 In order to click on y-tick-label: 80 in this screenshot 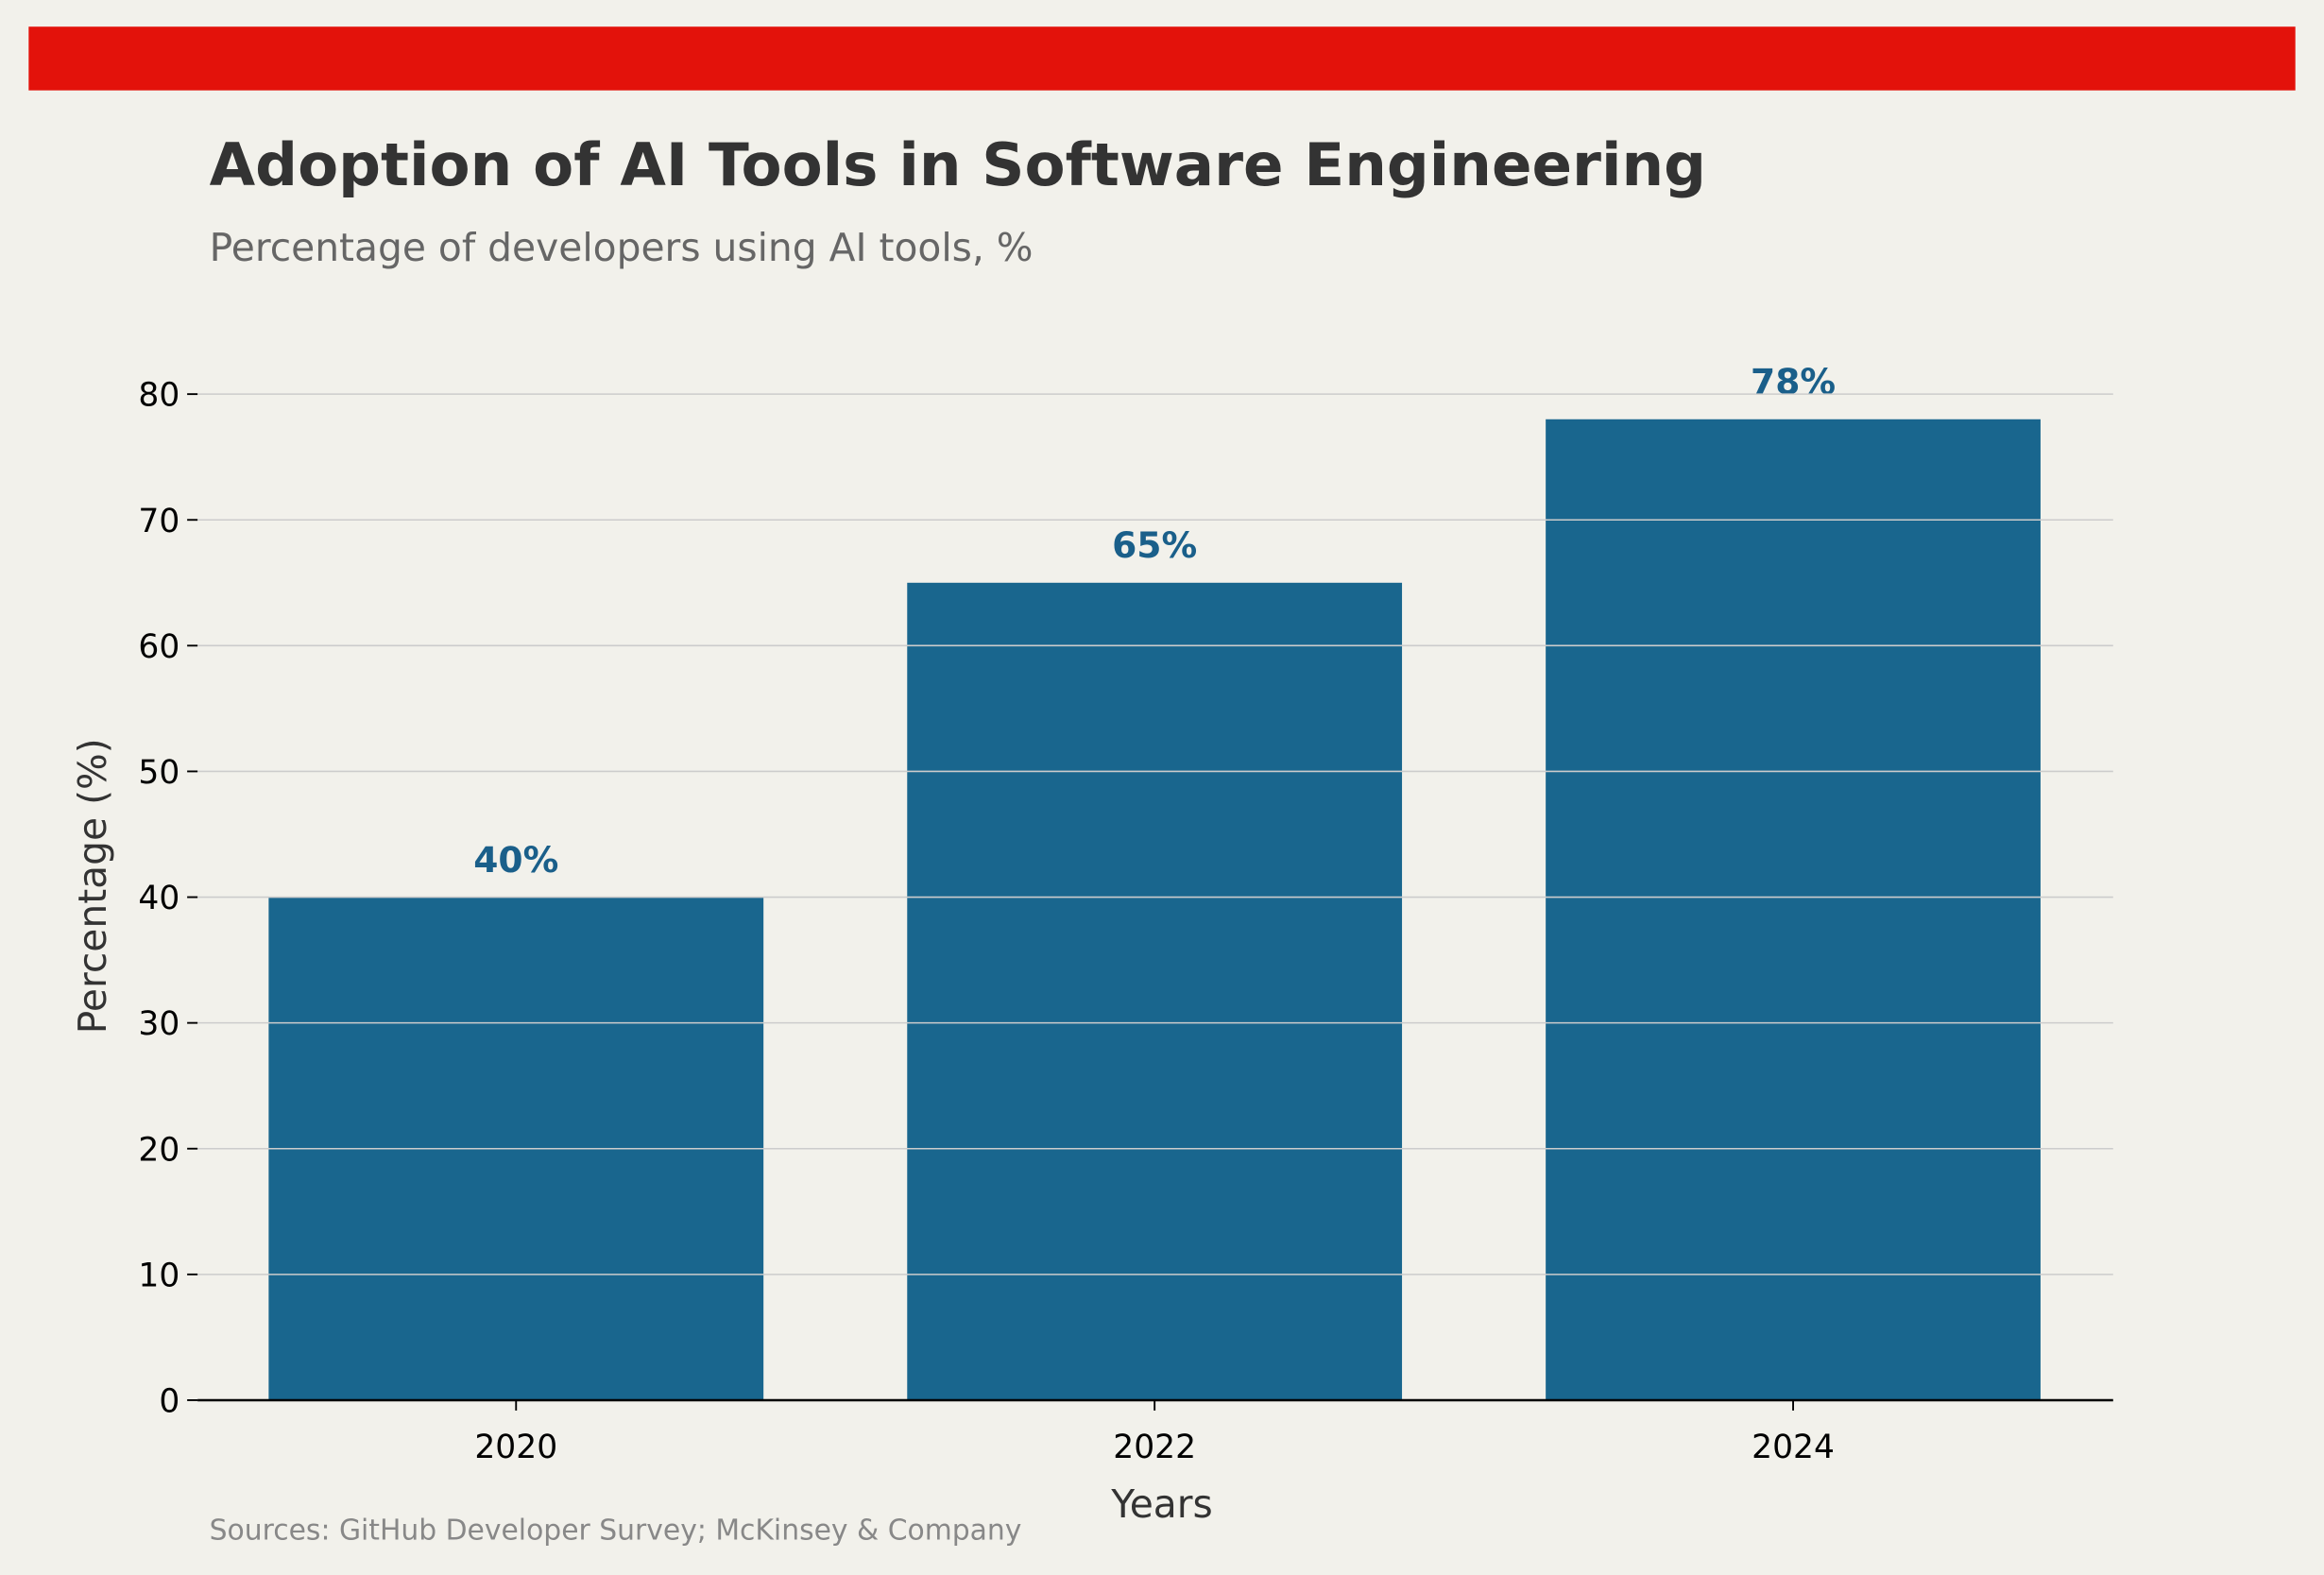, I will do `click(158, 396)`.